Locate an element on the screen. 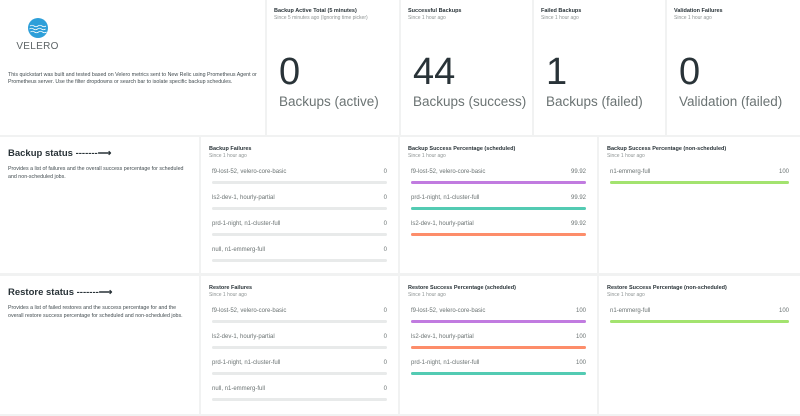  bar-row: f9-lost-52, velero-core-basic 100 is located at coordinates (498, 315).